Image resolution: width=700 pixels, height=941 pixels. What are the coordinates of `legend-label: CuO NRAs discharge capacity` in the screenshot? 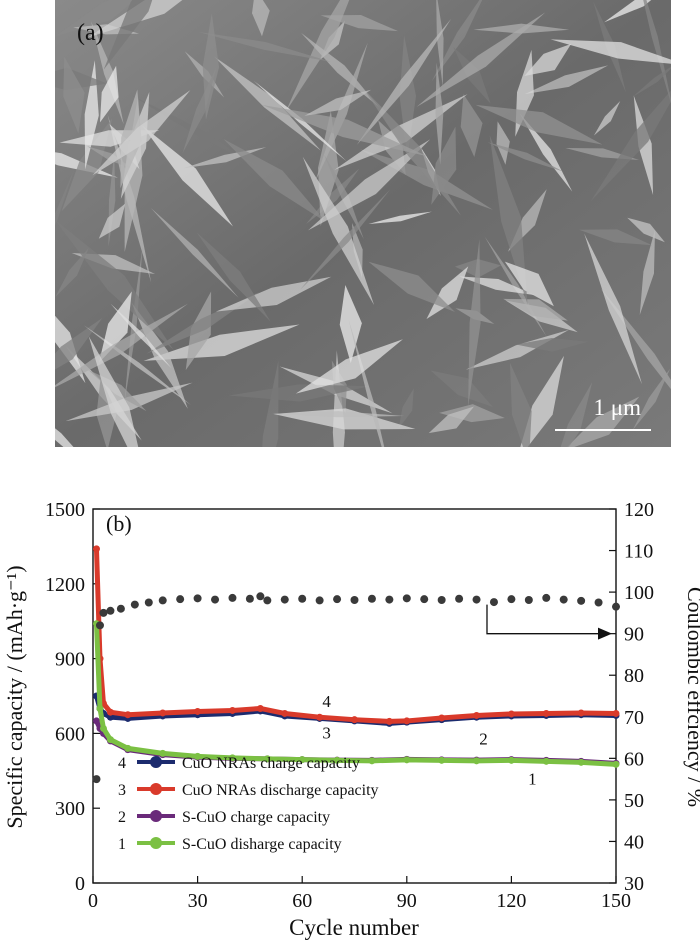 It's located at (280, 790).